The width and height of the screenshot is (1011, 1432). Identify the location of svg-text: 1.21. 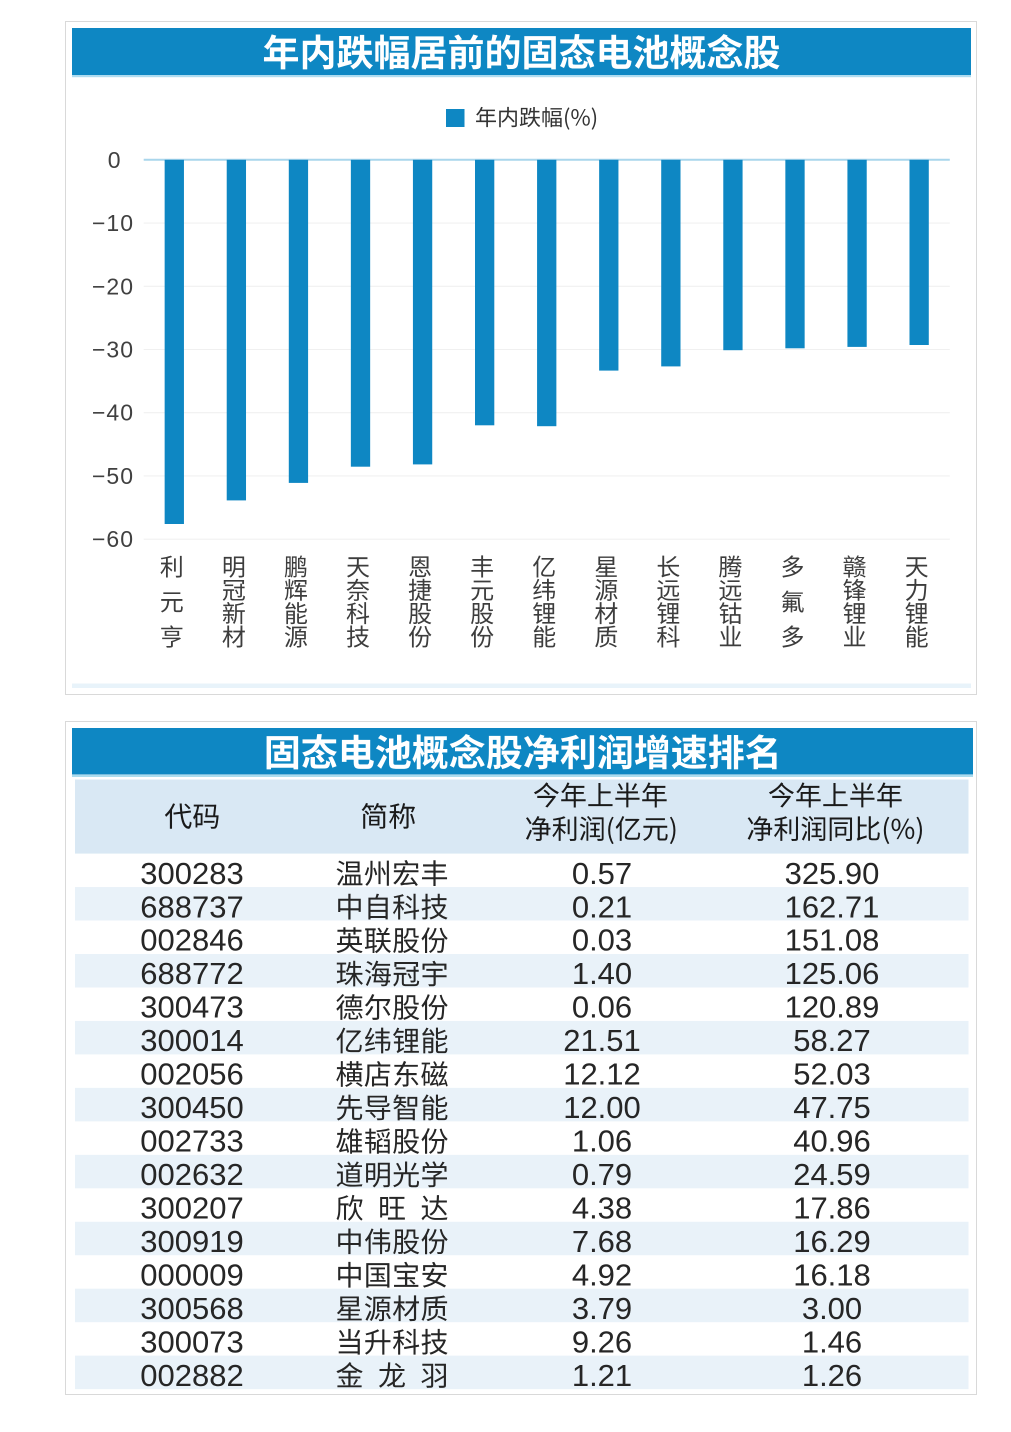
(602, 1375).